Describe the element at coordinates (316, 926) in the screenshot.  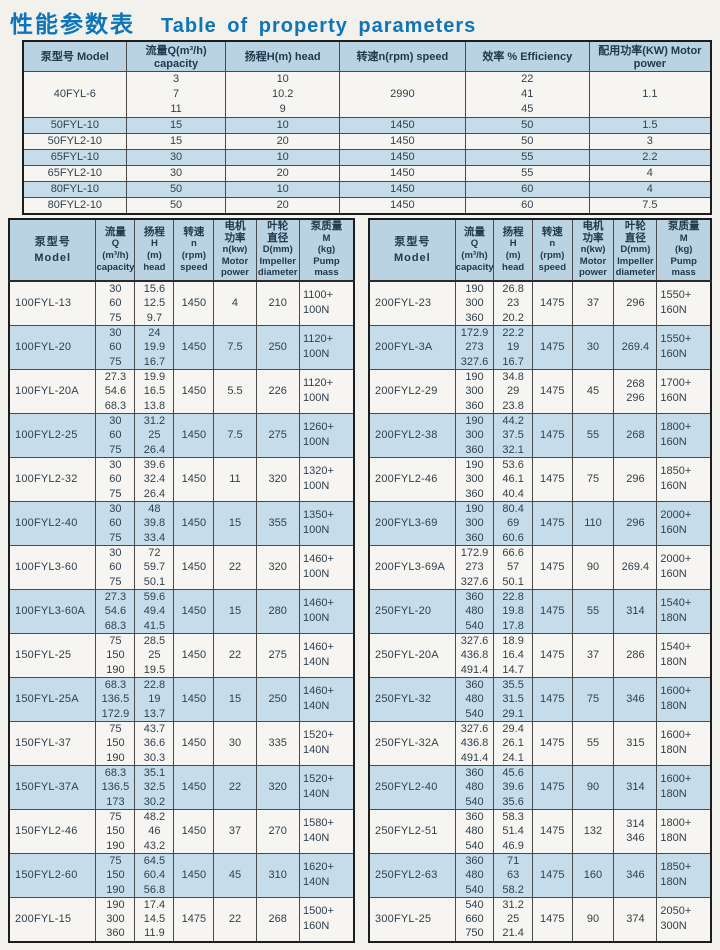
I see `value-line: 160N` at that location.